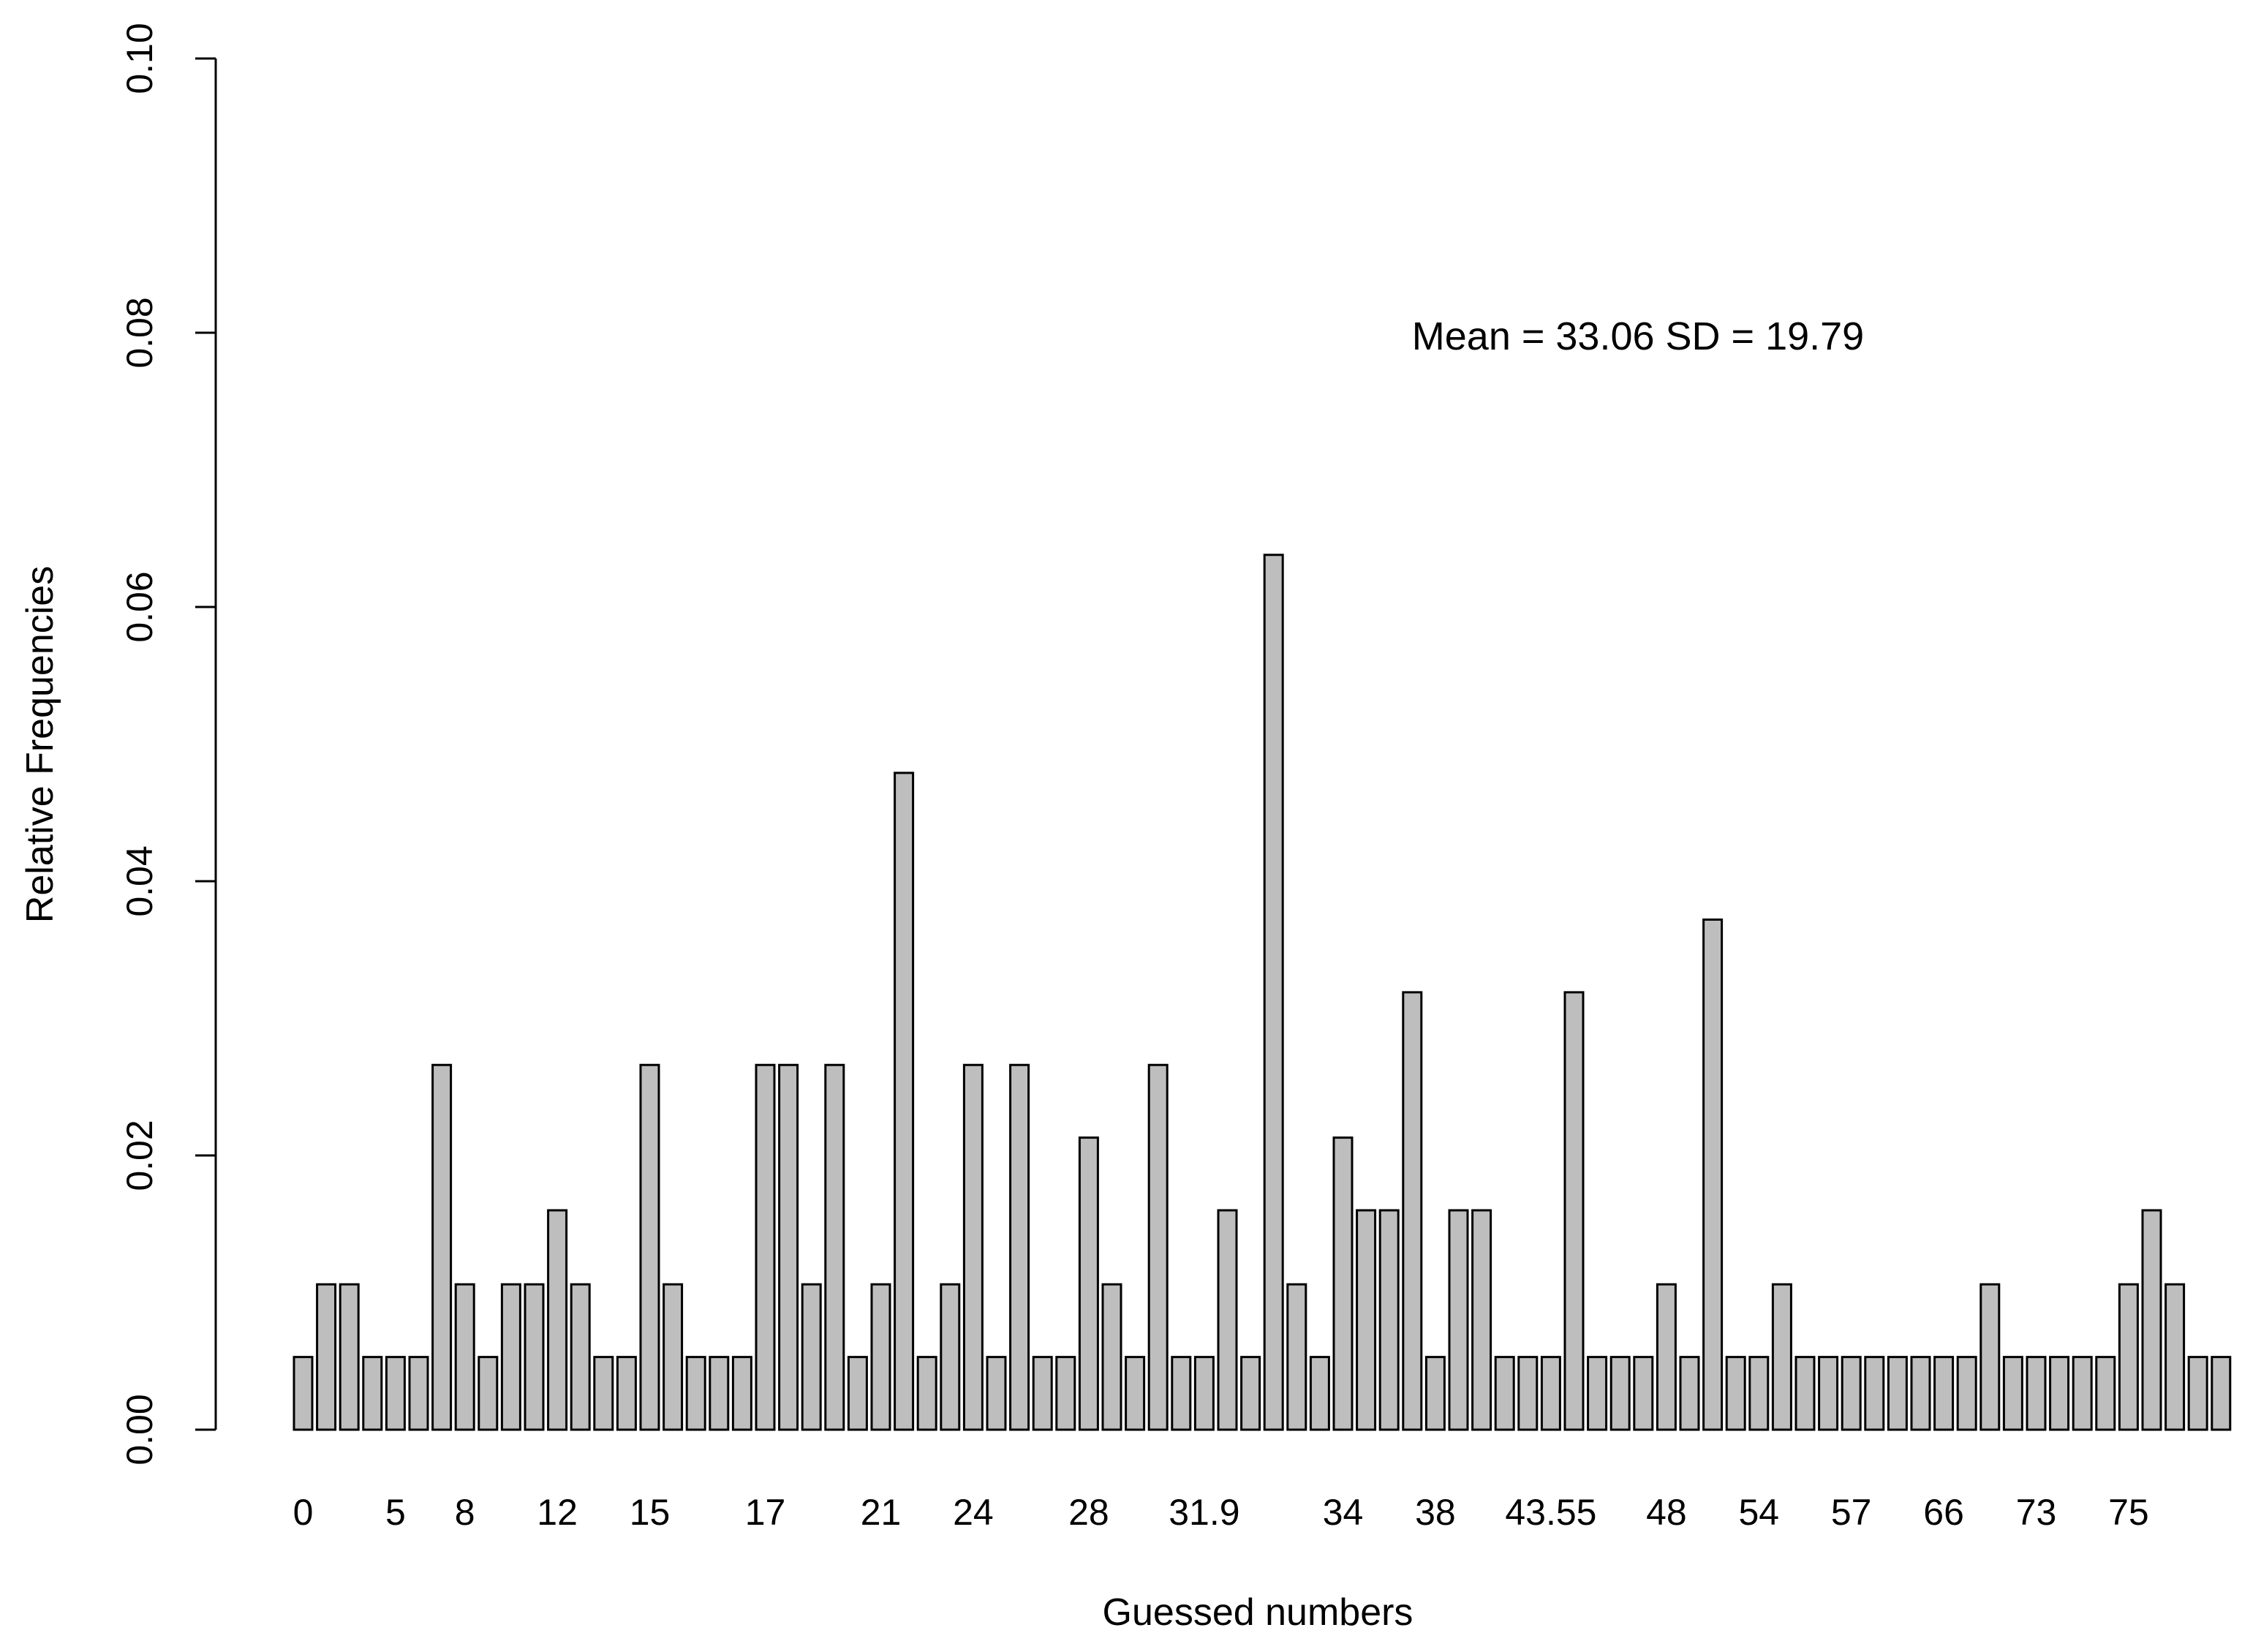 The height and width of the screenshot is (1652, 2242). What do you see at coordinates (396, 1512) in the screenshot?
I see `x-tick-label-1: 5` at bounding box center [396, 1512].